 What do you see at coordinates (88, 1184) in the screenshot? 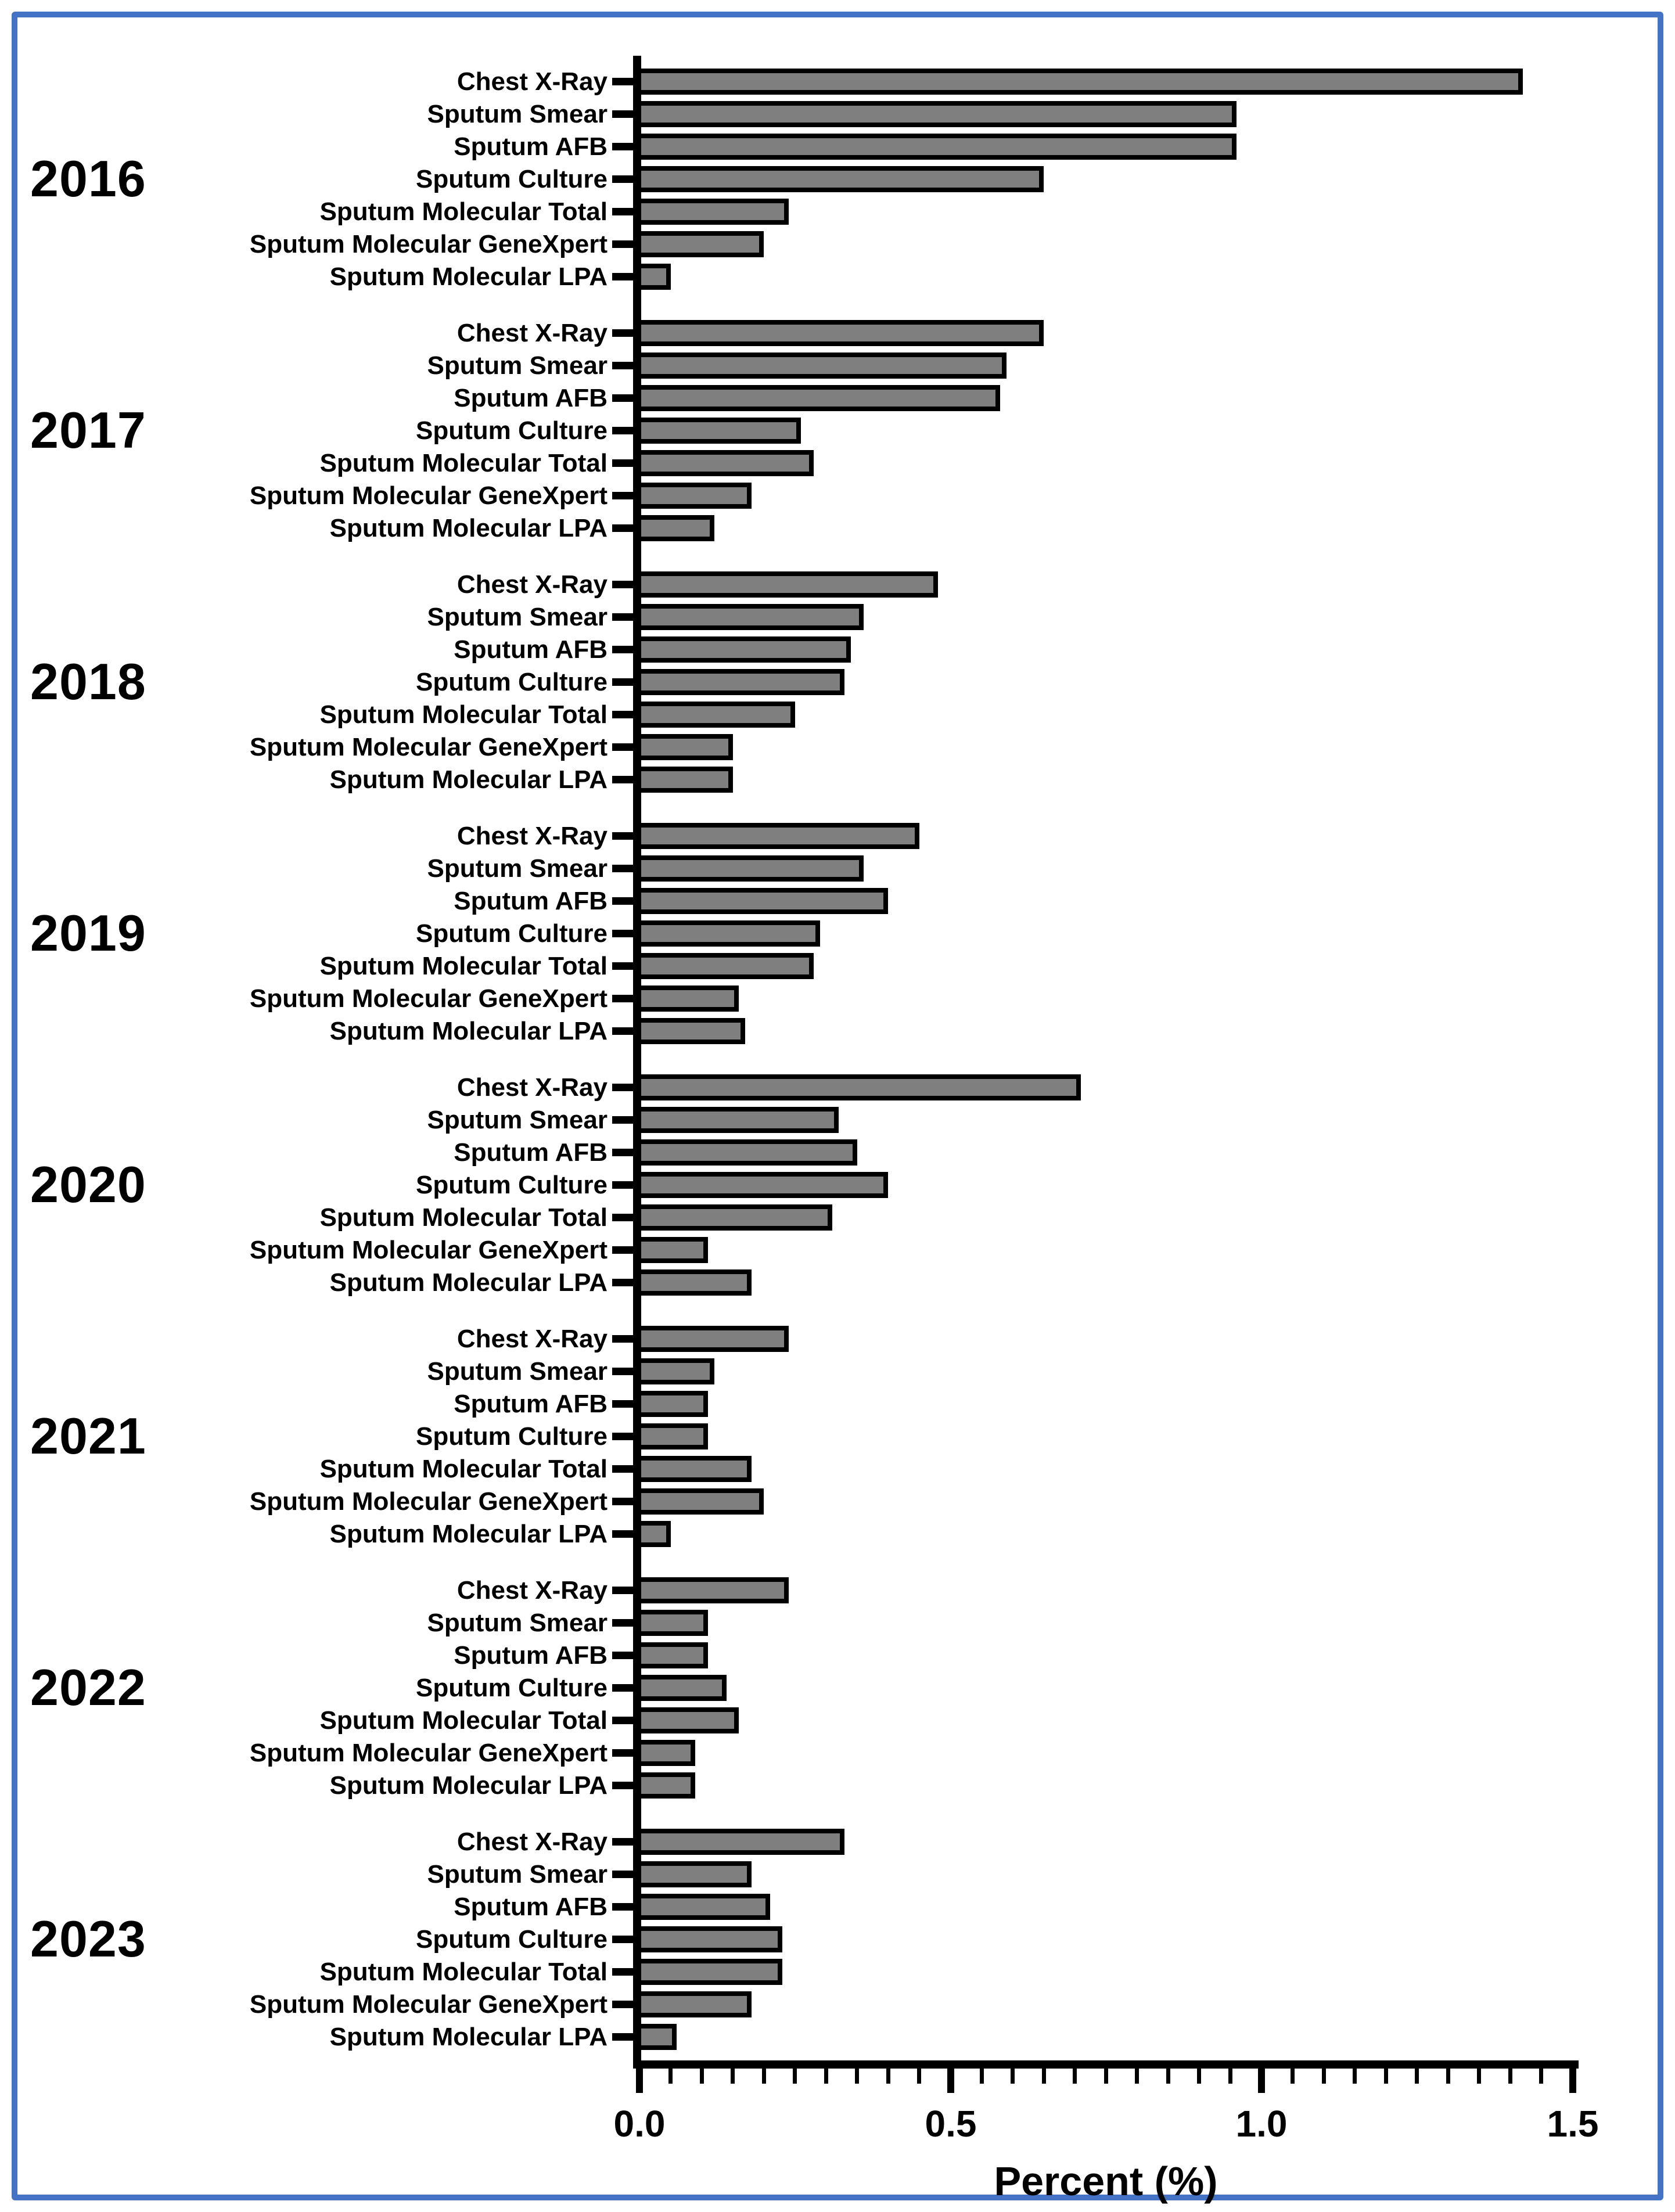
I see `year-label-2020: 2020` at bounding box center [88, 1184].